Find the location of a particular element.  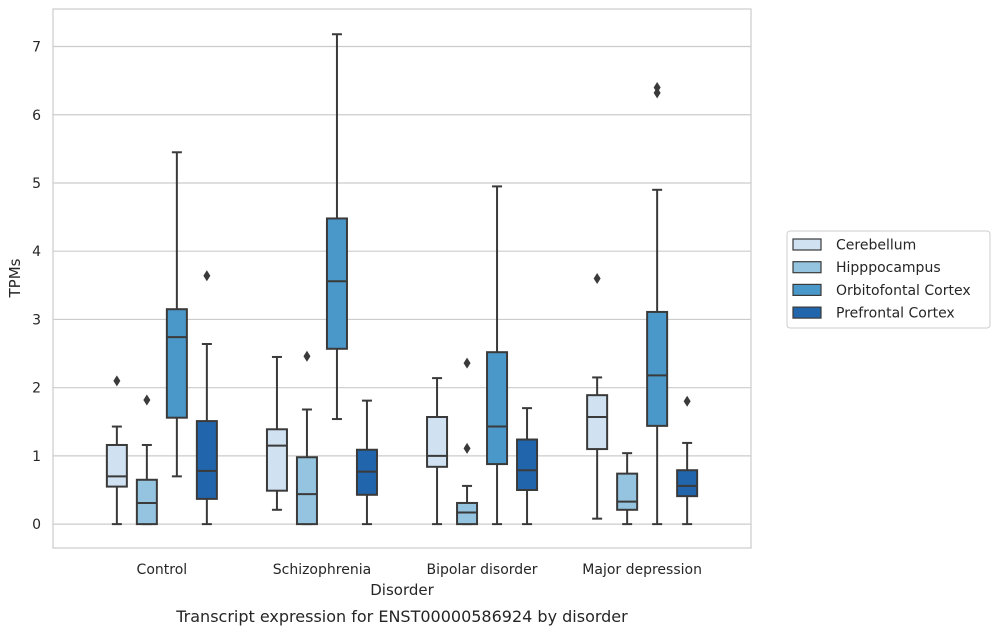

x-tick-label: Schizophrenia is located at coordinates (322, 570).